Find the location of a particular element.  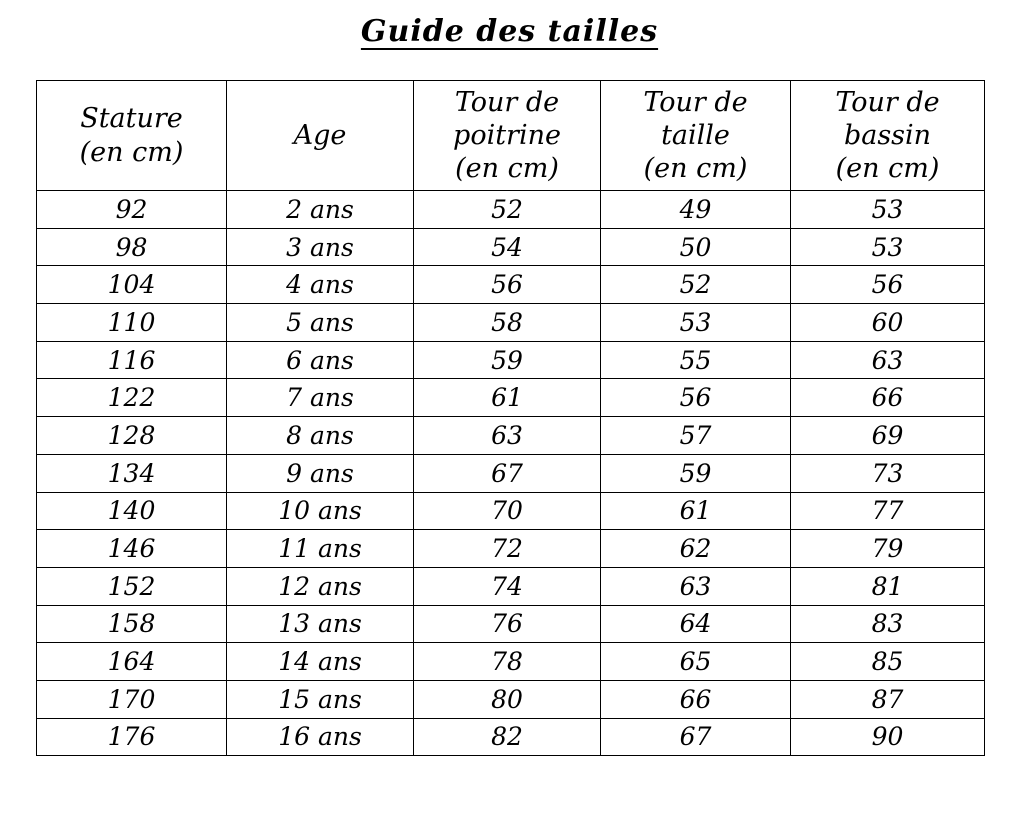

page-title-text: Guide des tailles is located at coordinates (509, 31).